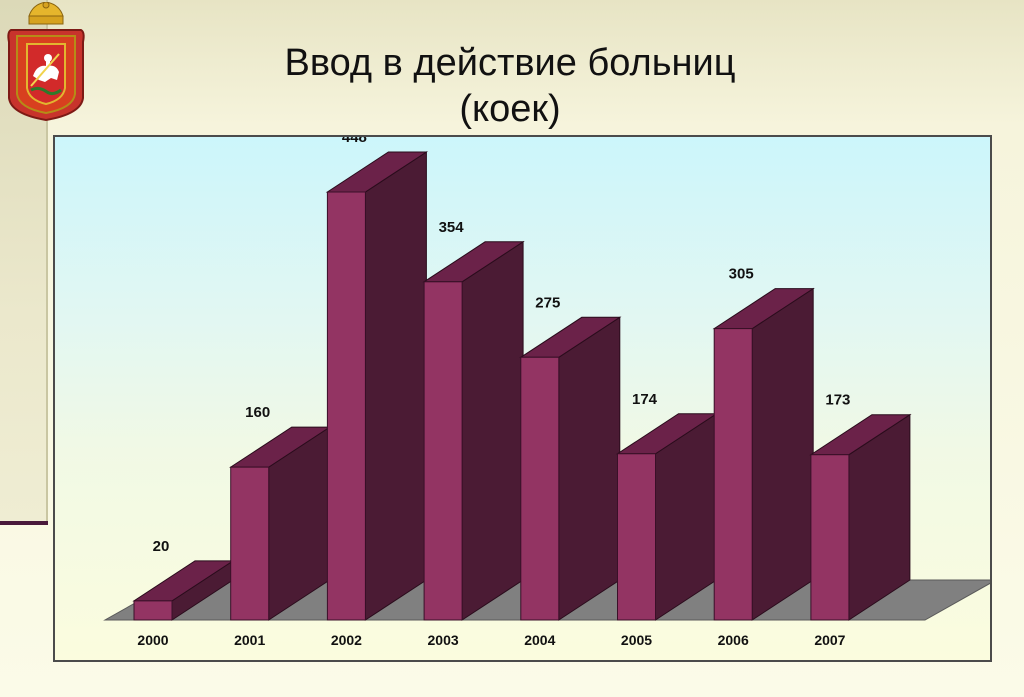 The image size is (1024, 697). Describe the element at coordinates (636, 640) in the screenshot. I see `x-tick-label-2005: 2005` at that location.